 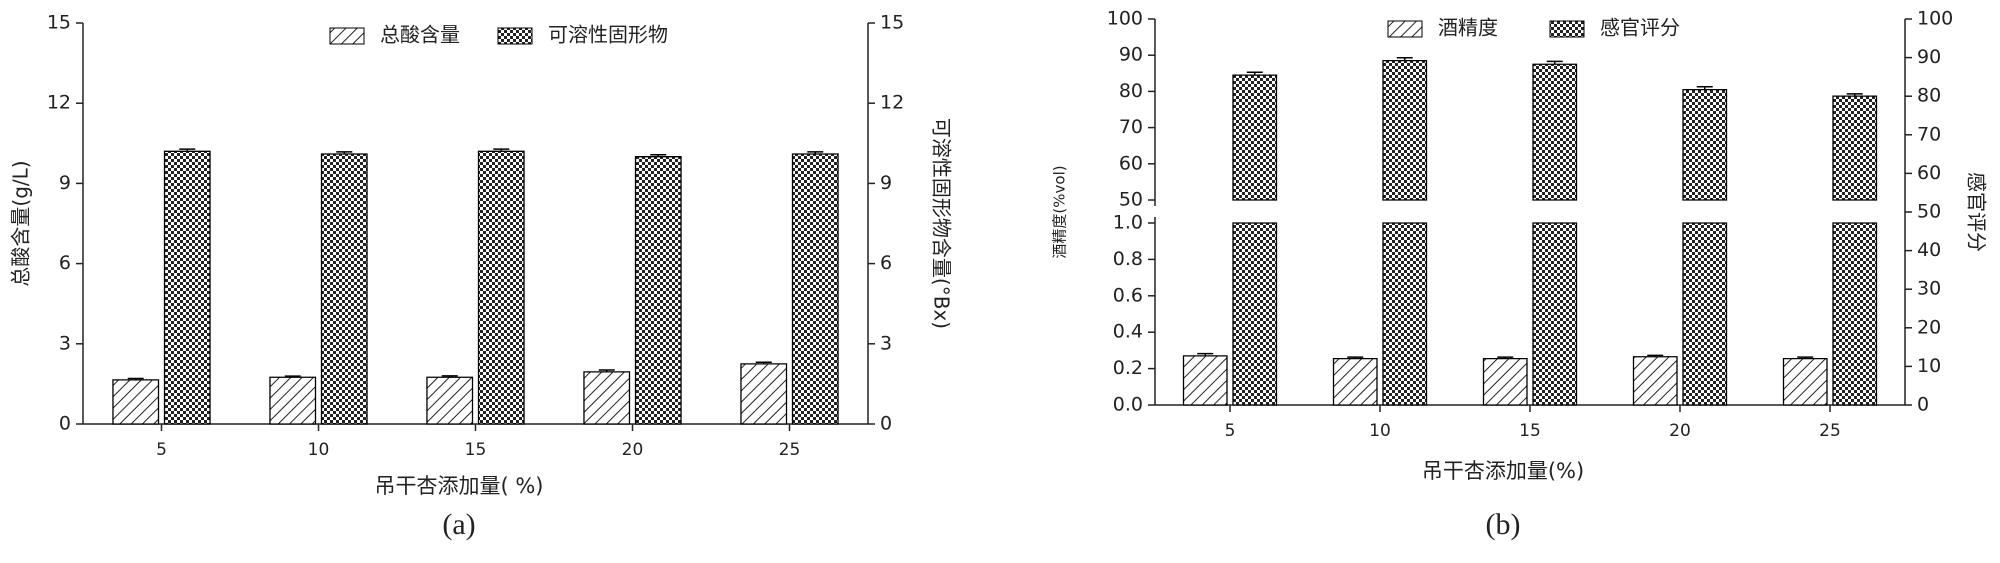 What do you see at coordinates (65, 424) in the screenshot?
I see `y-tick-label: 0` at bounding box center [65, 424].